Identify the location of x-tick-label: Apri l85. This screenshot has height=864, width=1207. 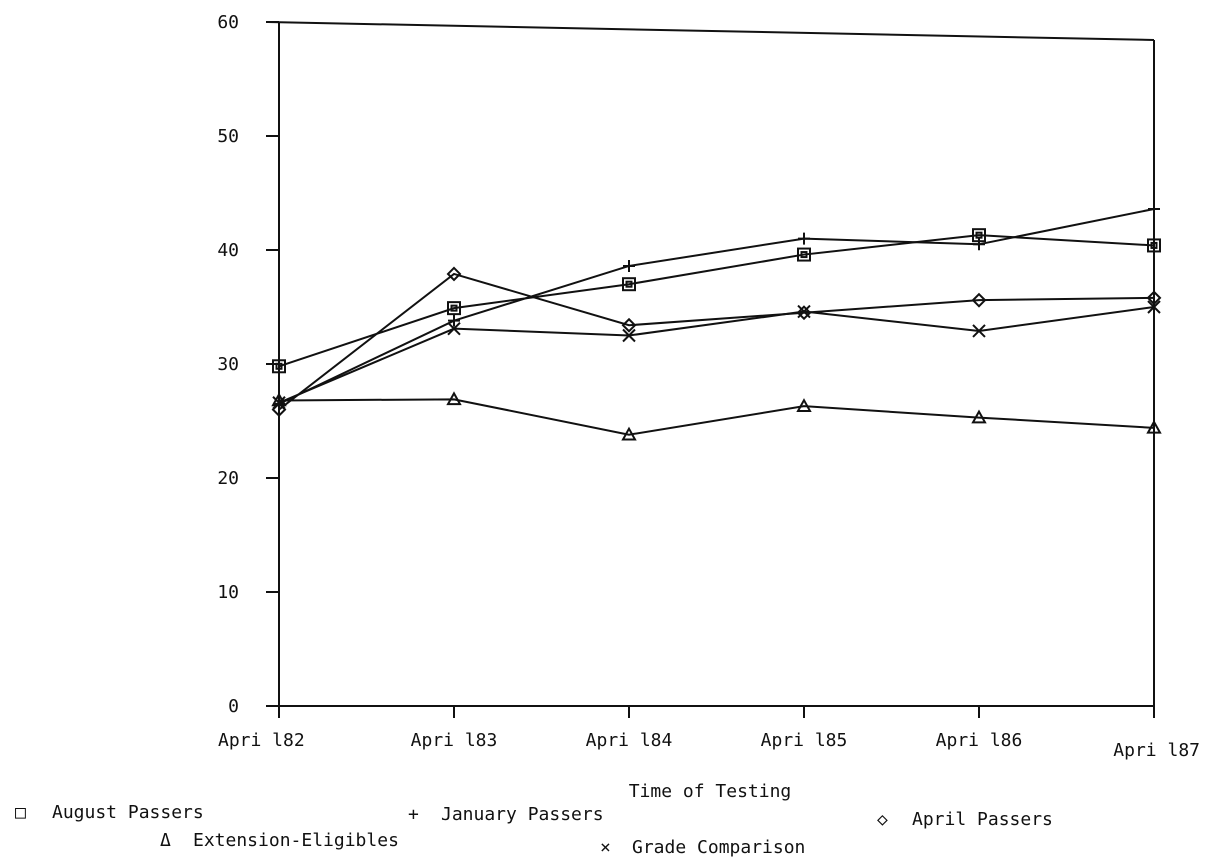
(804, 740).